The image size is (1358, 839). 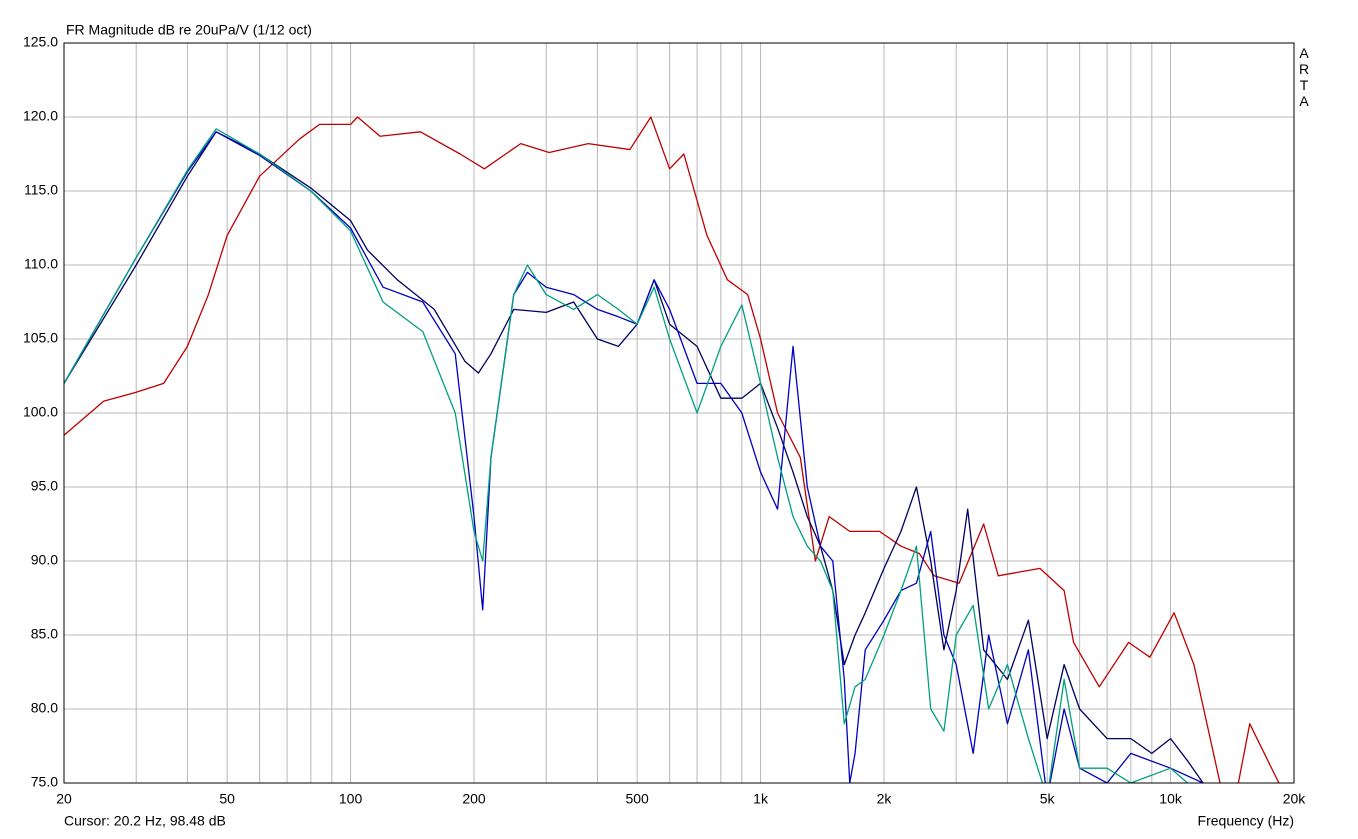 I want to click on x-axis-label: Frequency (Hz), so click(x=1246, y=821).